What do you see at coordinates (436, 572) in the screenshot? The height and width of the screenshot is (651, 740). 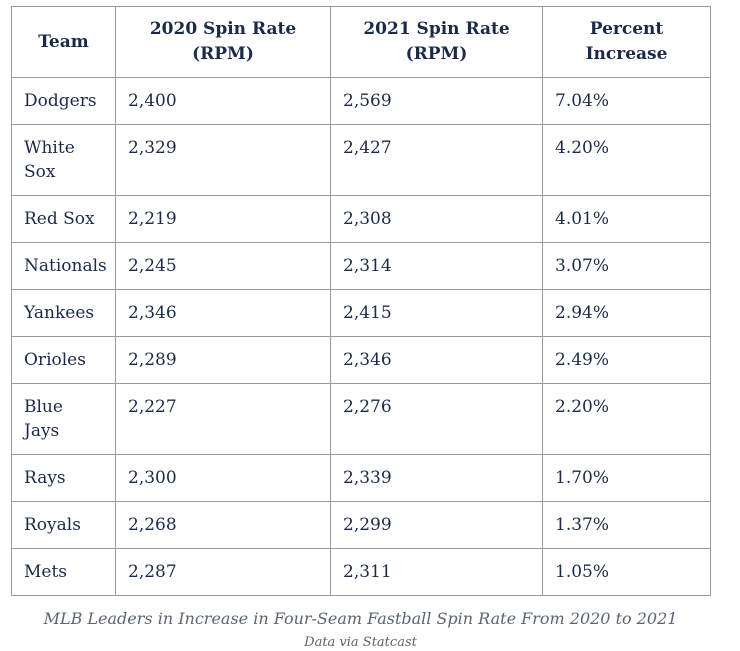 I see `value-cell: 2,311` at bounding box center [436, 572].